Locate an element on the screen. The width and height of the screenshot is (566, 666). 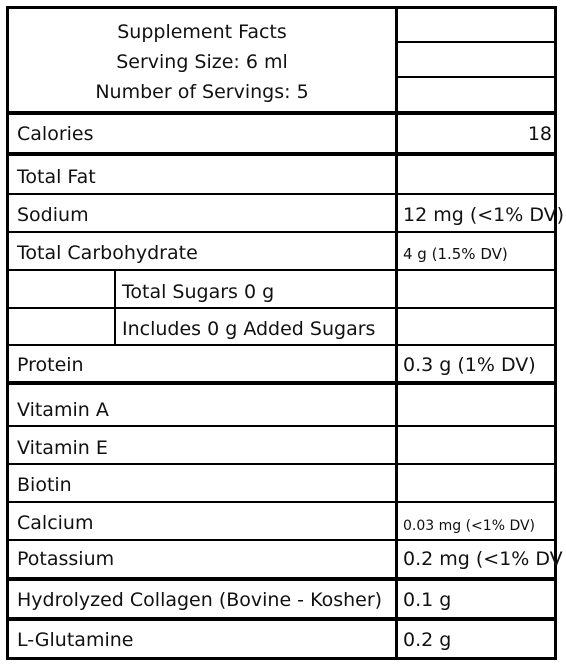
sodium-value: 12 mg (<1% DV) is located at coordinates (484, 215).